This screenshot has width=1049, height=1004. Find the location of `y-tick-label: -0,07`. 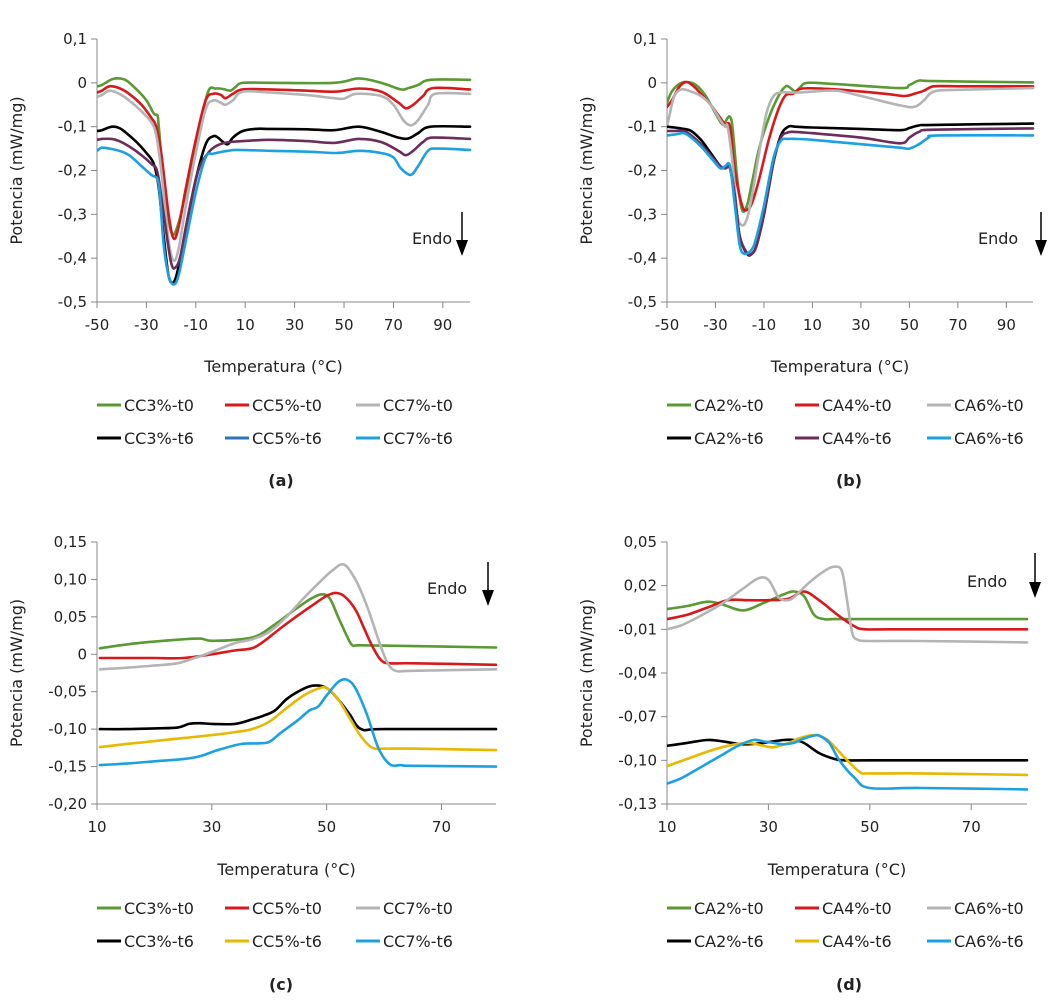

y-tick-label: -0,07 is located at coordinates (637, 717).